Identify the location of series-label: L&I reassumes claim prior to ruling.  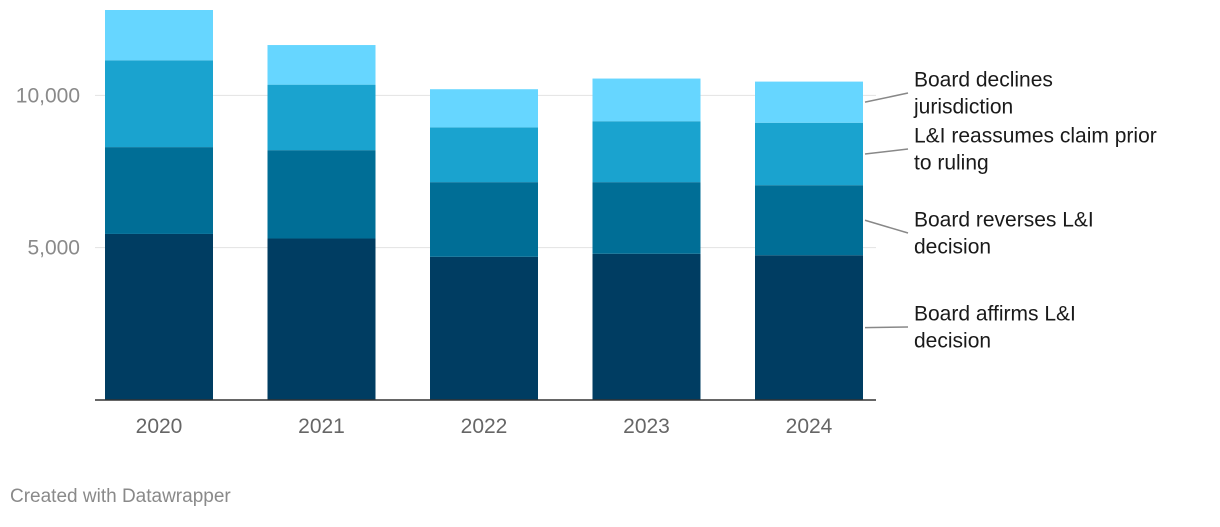
(1035, 150).